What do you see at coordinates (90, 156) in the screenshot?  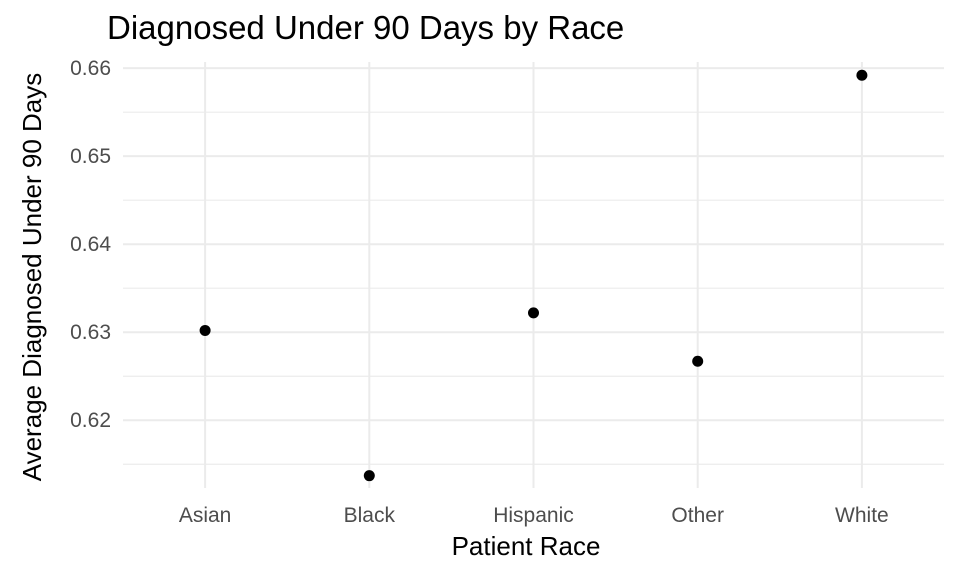 I see `y-tick-label: 0.65` at bounding box center [90, 156].